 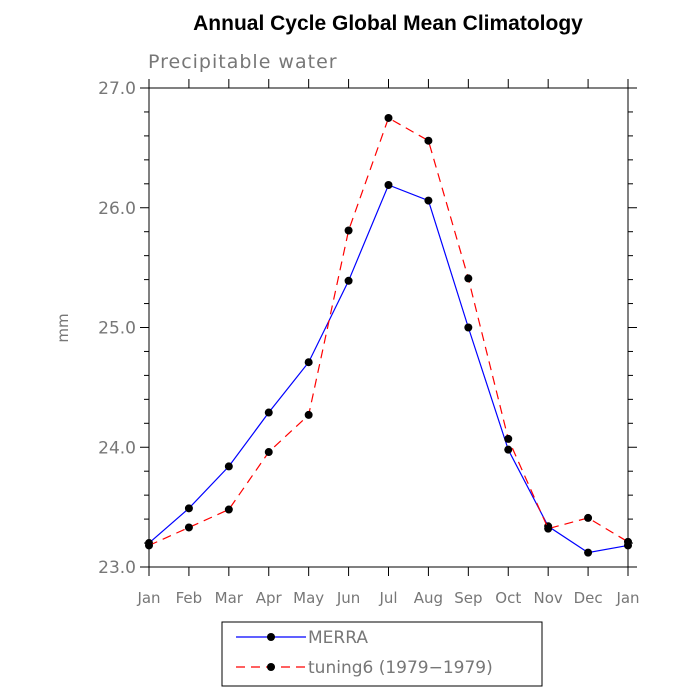 What do you see at coordinates (63, 327) in the screenshot?
I see `y-axis-label: mm` at bounding box center [63, 327].